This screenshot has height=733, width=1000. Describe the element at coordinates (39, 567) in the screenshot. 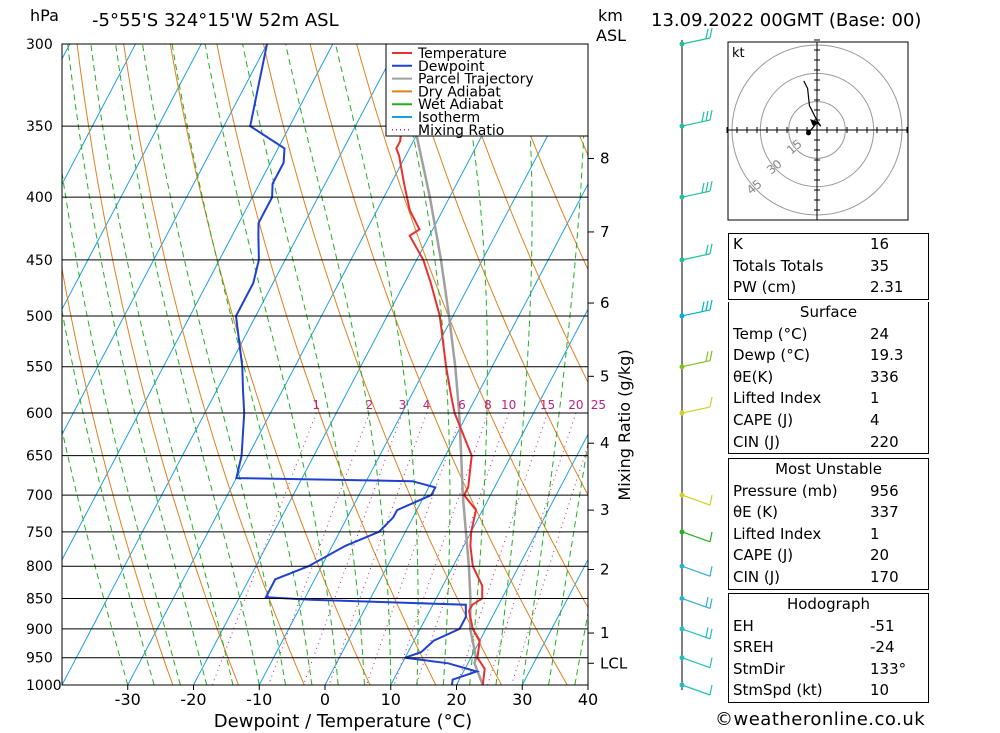

I see `pressure-tick-label: 800` at that location.